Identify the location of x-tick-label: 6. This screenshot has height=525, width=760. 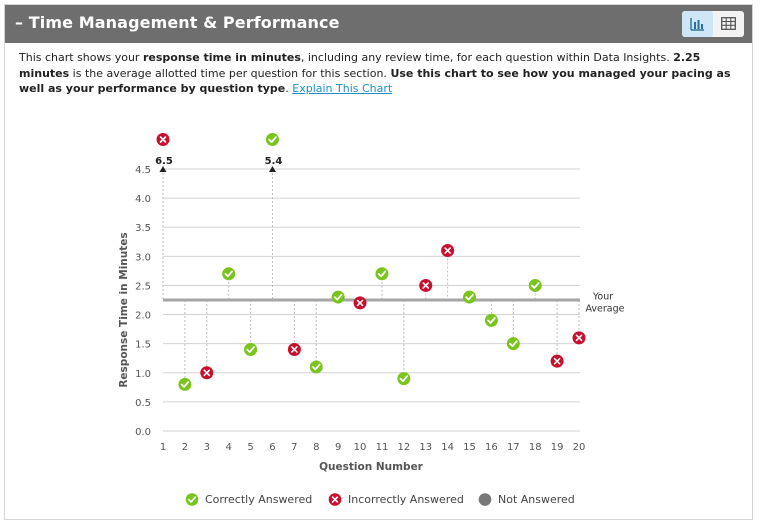
(272, 447).